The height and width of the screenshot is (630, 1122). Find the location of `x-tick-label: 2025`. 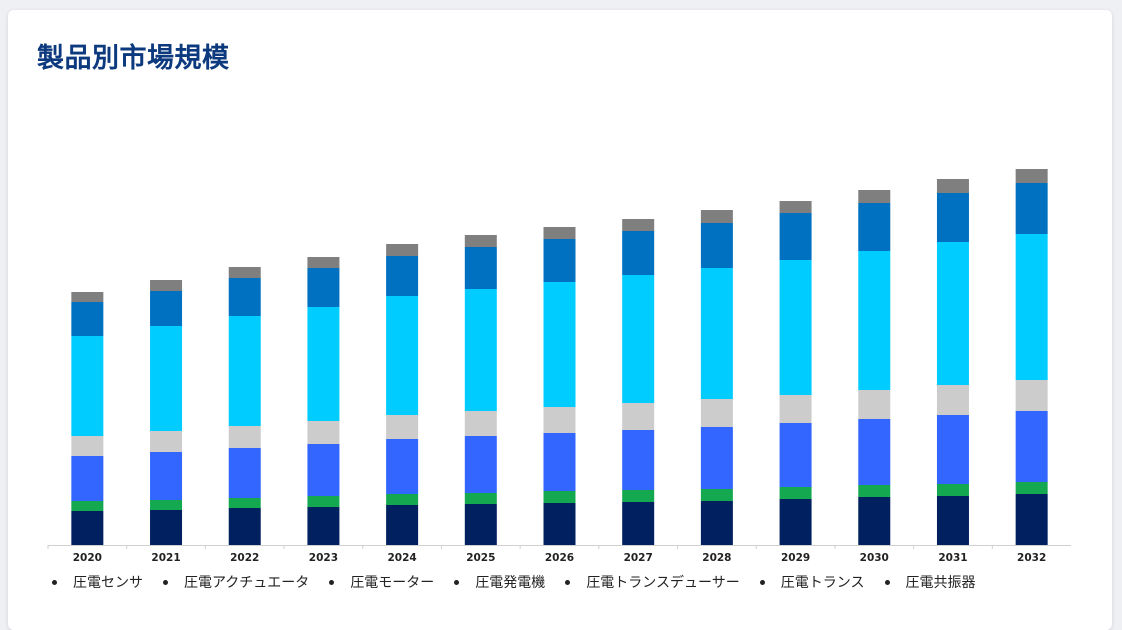

x-tick-label: 2025 is located at coordinates (480, 558).